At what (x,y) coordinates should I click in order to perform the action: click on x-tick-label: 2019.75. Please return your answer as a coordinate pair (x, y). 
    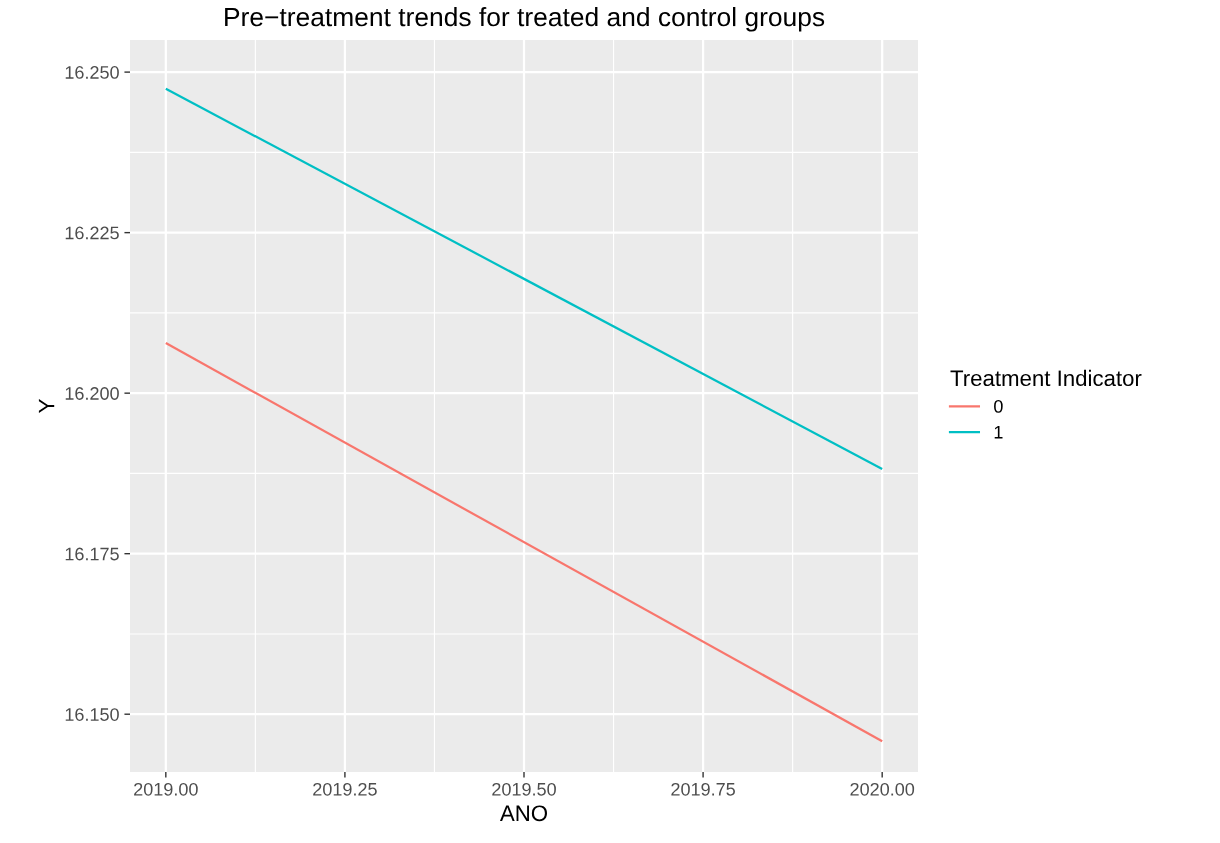
    Looking at the image, I should click on (703, 789).